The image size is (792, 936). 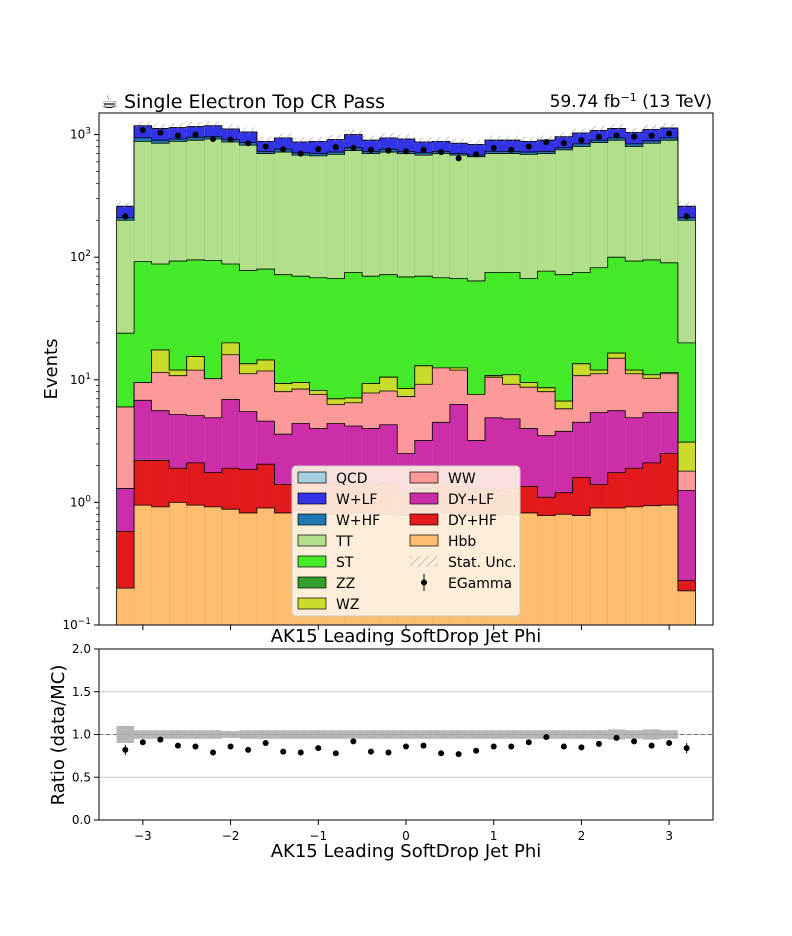 What do you see at coordinates (109, 102) in the screenshot?
I see `title-icon: ☕` at bounding box center [109, 102].